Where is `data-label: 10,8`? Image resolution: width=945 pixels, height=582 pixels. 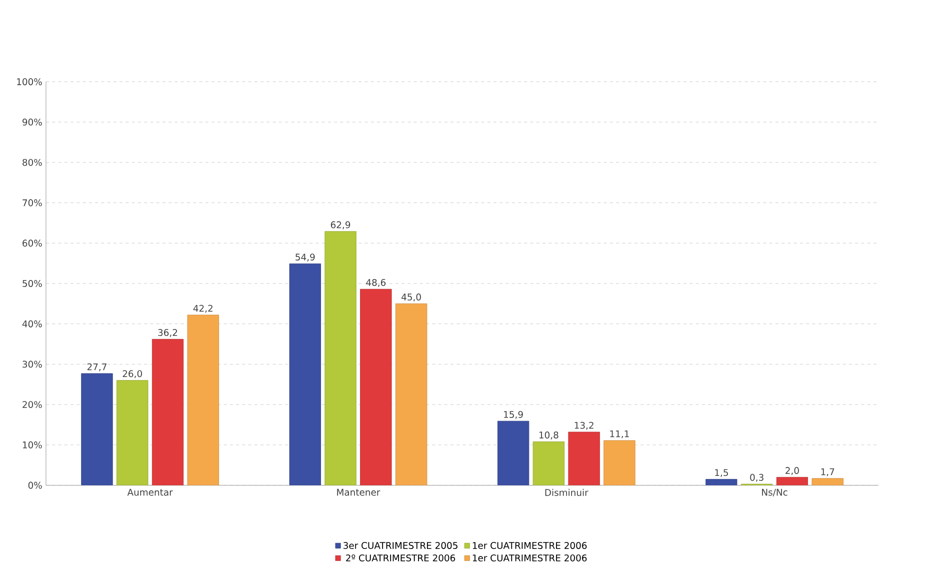 data-label: 10,8 is located at coordinates (548, 435).